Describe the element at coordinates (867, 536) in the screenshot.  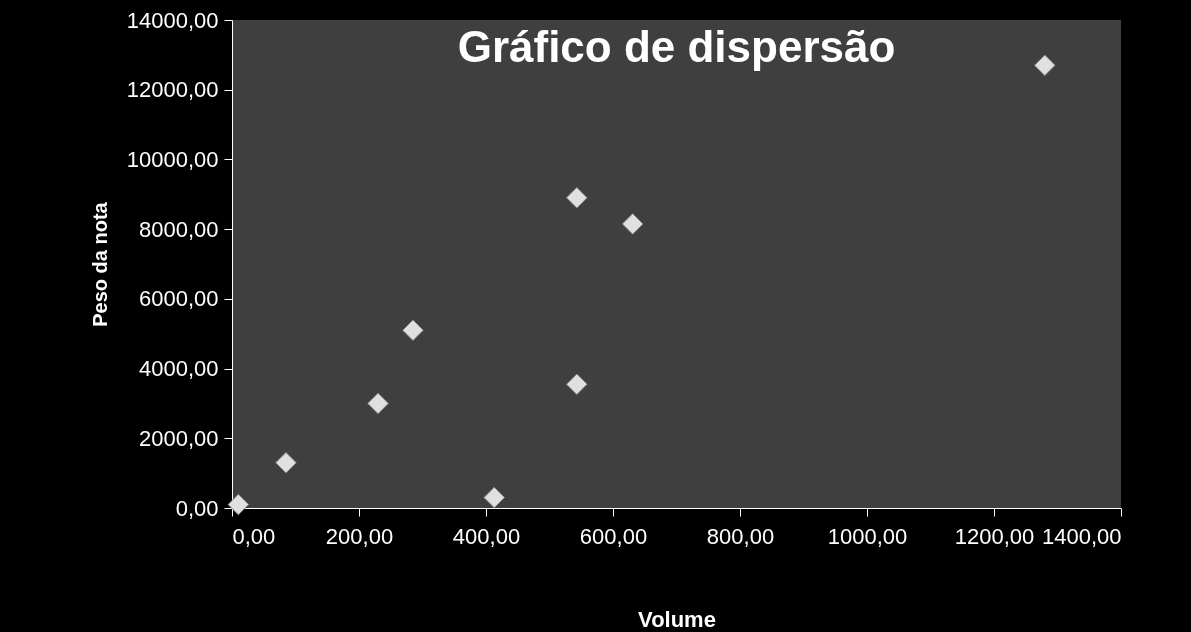
I see `x-tick-label: 1000,00` at that location.